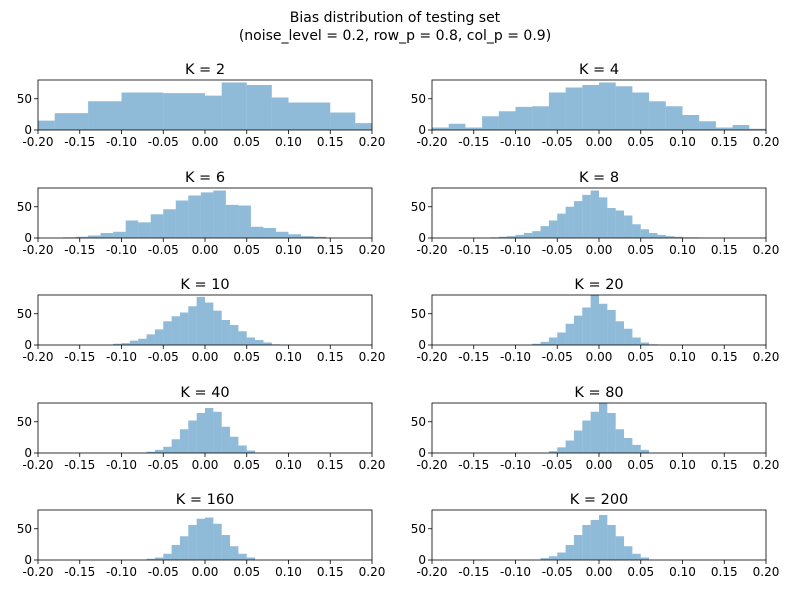 The height and width of the screenshot is (592, 790). Describe the element at coordinates (204, 285) in the screenshot. I see `panel-title: K = 10` at that location.